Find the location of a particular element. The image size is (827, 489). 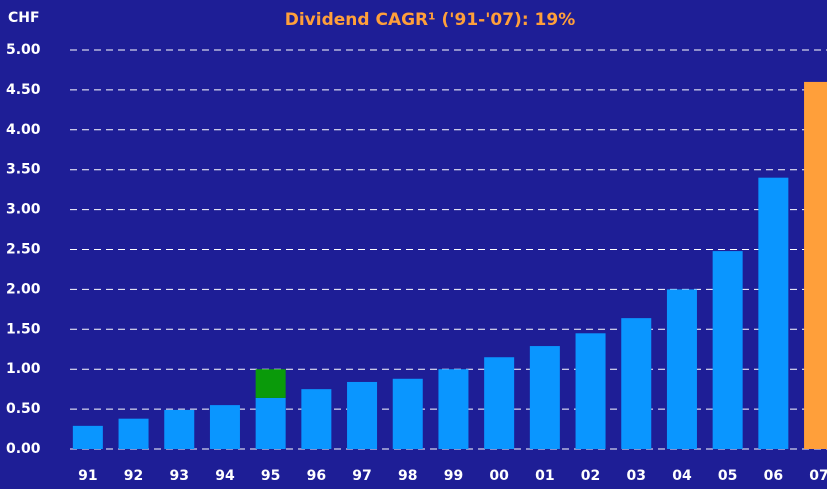

x-tick-label: 94 is located at coordinates (225, 476).